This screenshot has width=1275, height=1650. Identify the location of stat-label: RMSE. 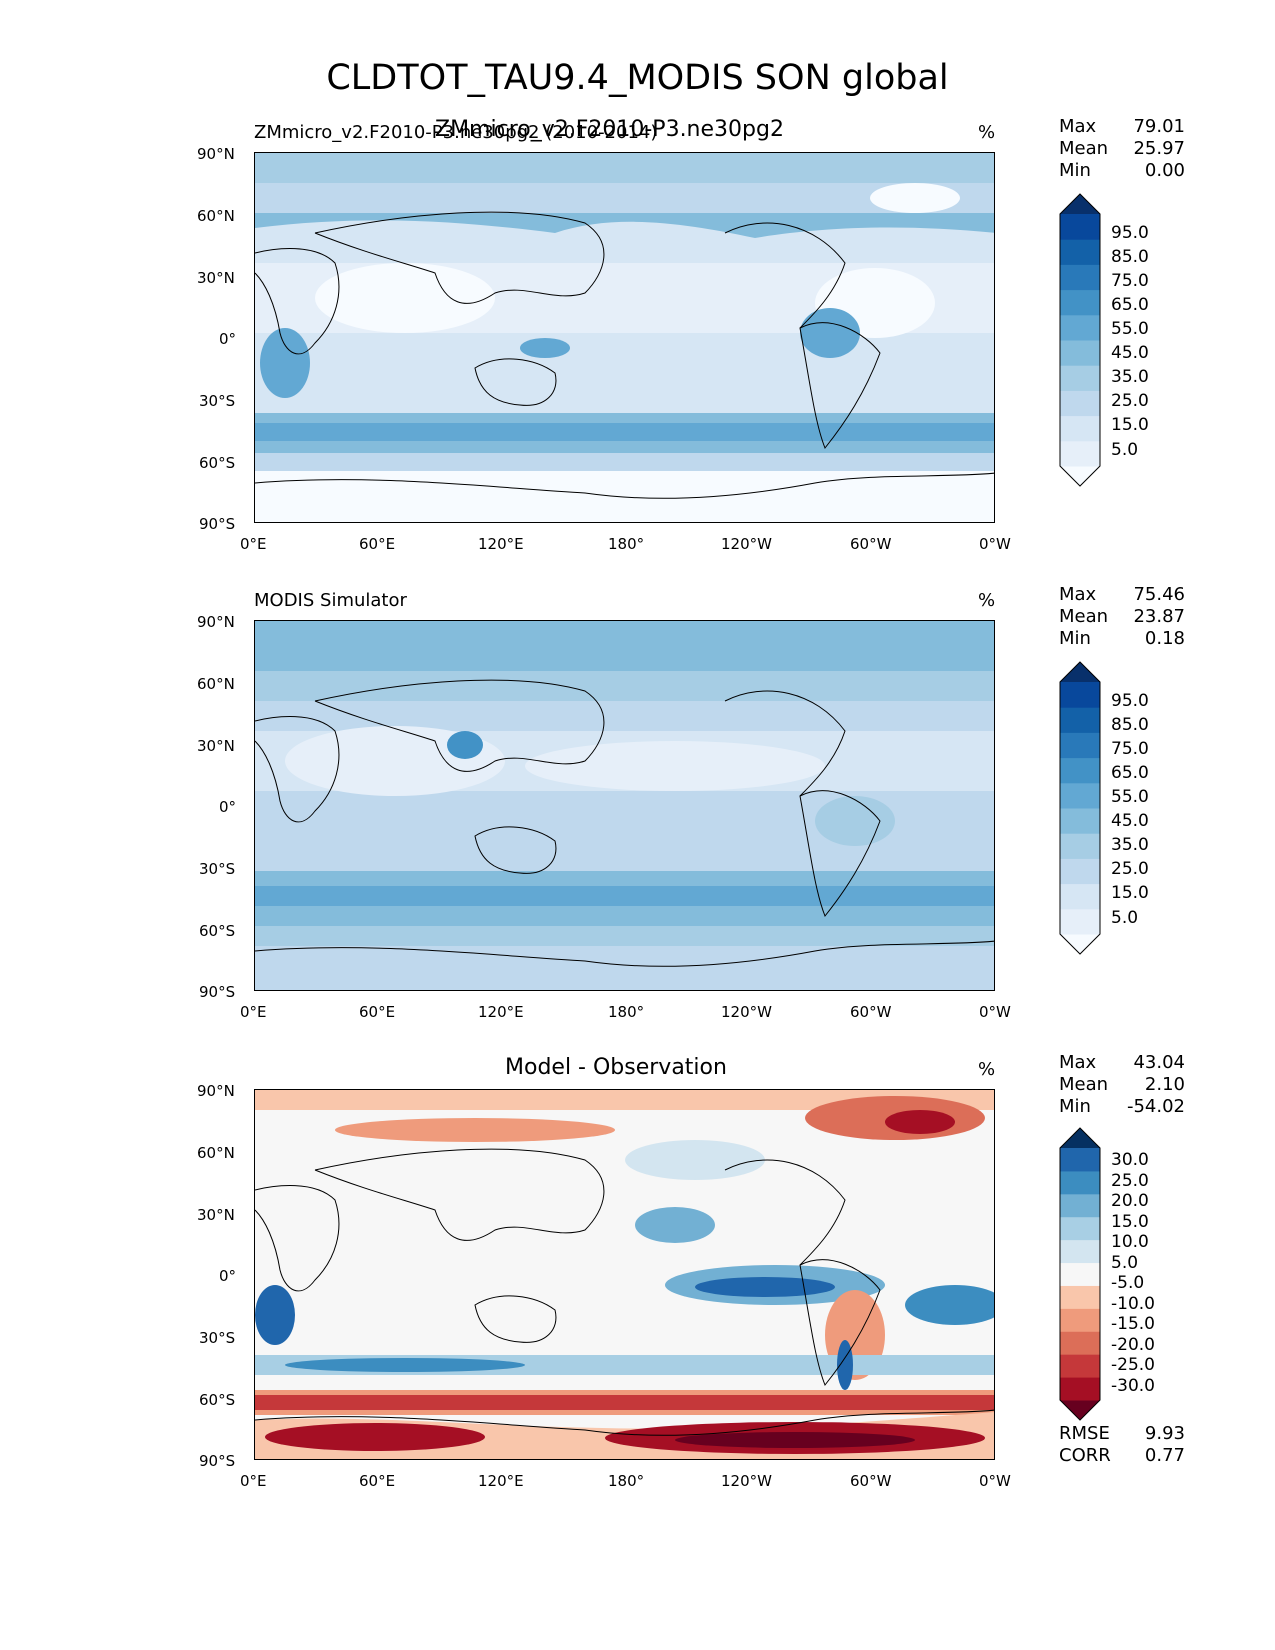
(1084, 1433).